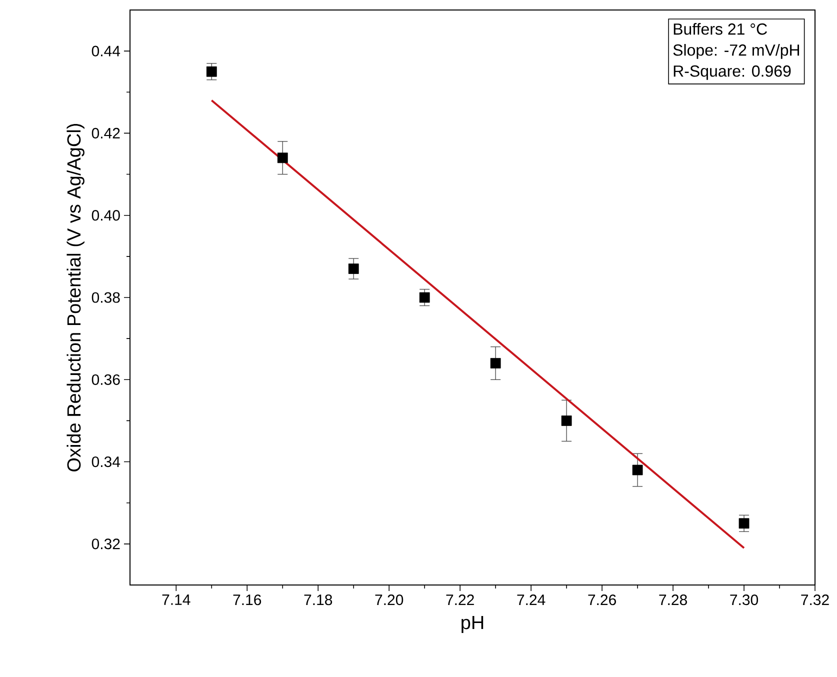 Image resolution: width=837 pixels, height=677 pixels. Describe the element at coordinates (106, 51) in the screenshot. I see `y-tick-label: 0.44` at that location.